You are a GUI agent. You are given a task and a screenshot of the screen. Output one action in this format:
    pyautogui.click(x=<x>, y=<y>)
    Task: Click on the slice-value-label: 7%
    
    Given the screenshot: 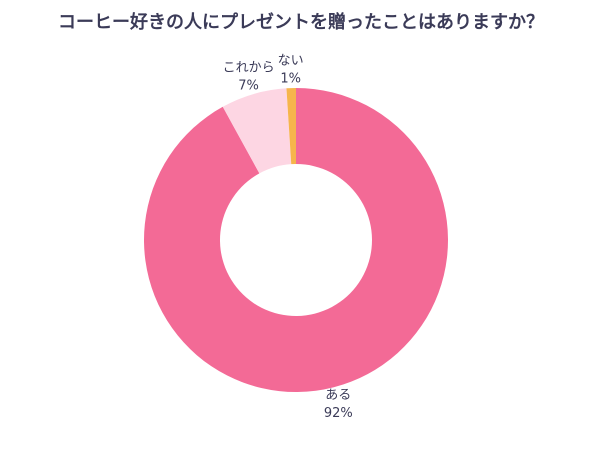 What is the action you would take?
    pyautogui.click(x=248, y=85)
    